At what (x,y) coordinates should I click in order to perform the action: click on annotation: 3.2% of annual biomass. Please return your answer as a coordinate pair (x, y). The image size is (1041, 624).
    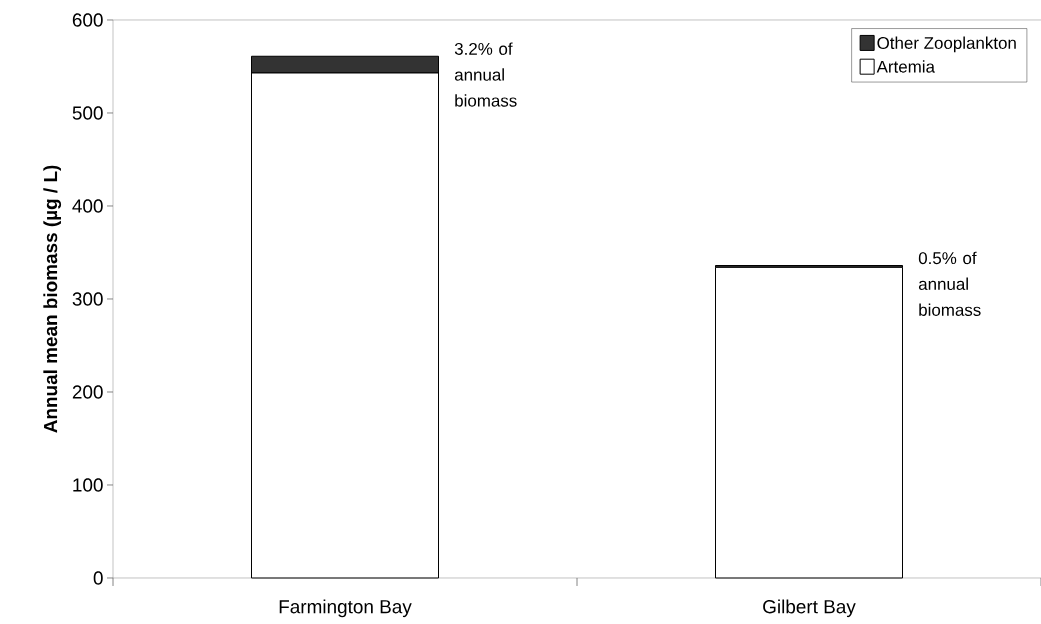
    Looking at the image, I should click on (485, 74).